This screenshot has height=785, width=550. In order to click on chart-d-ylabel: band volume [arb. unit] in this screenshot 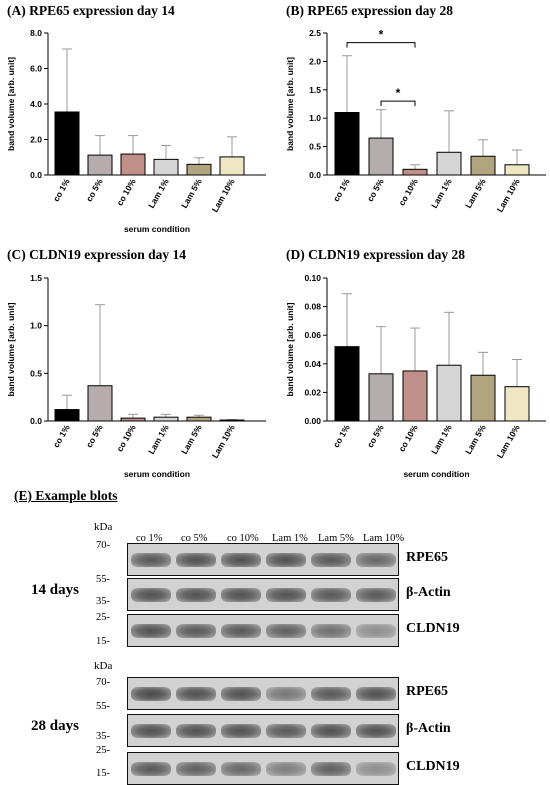, I will do `click(290, 349)`.